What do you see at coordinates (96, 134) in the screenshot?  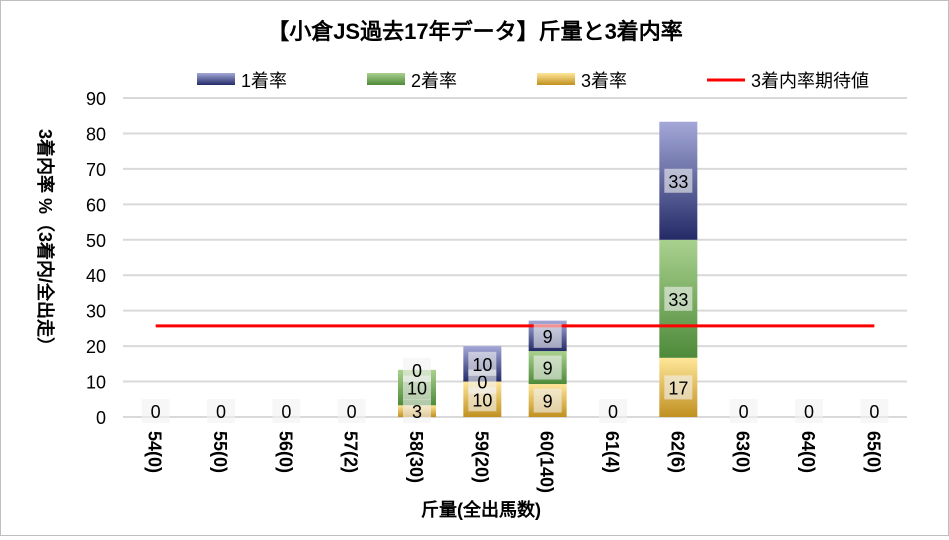 I see `y-tick-label: 80` at bounding box center [96, 134].